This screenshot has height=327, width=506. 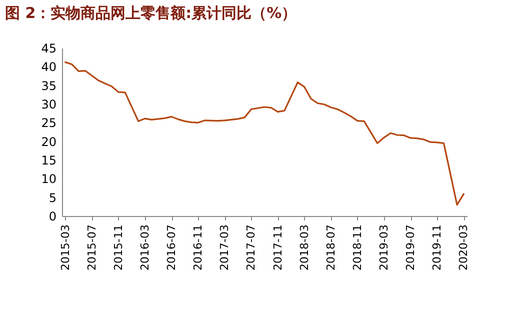 What do you see at coordinates (52, 197) in the screenshot?
I see `y-tick-label: 5` at bounding box center [52, 197].